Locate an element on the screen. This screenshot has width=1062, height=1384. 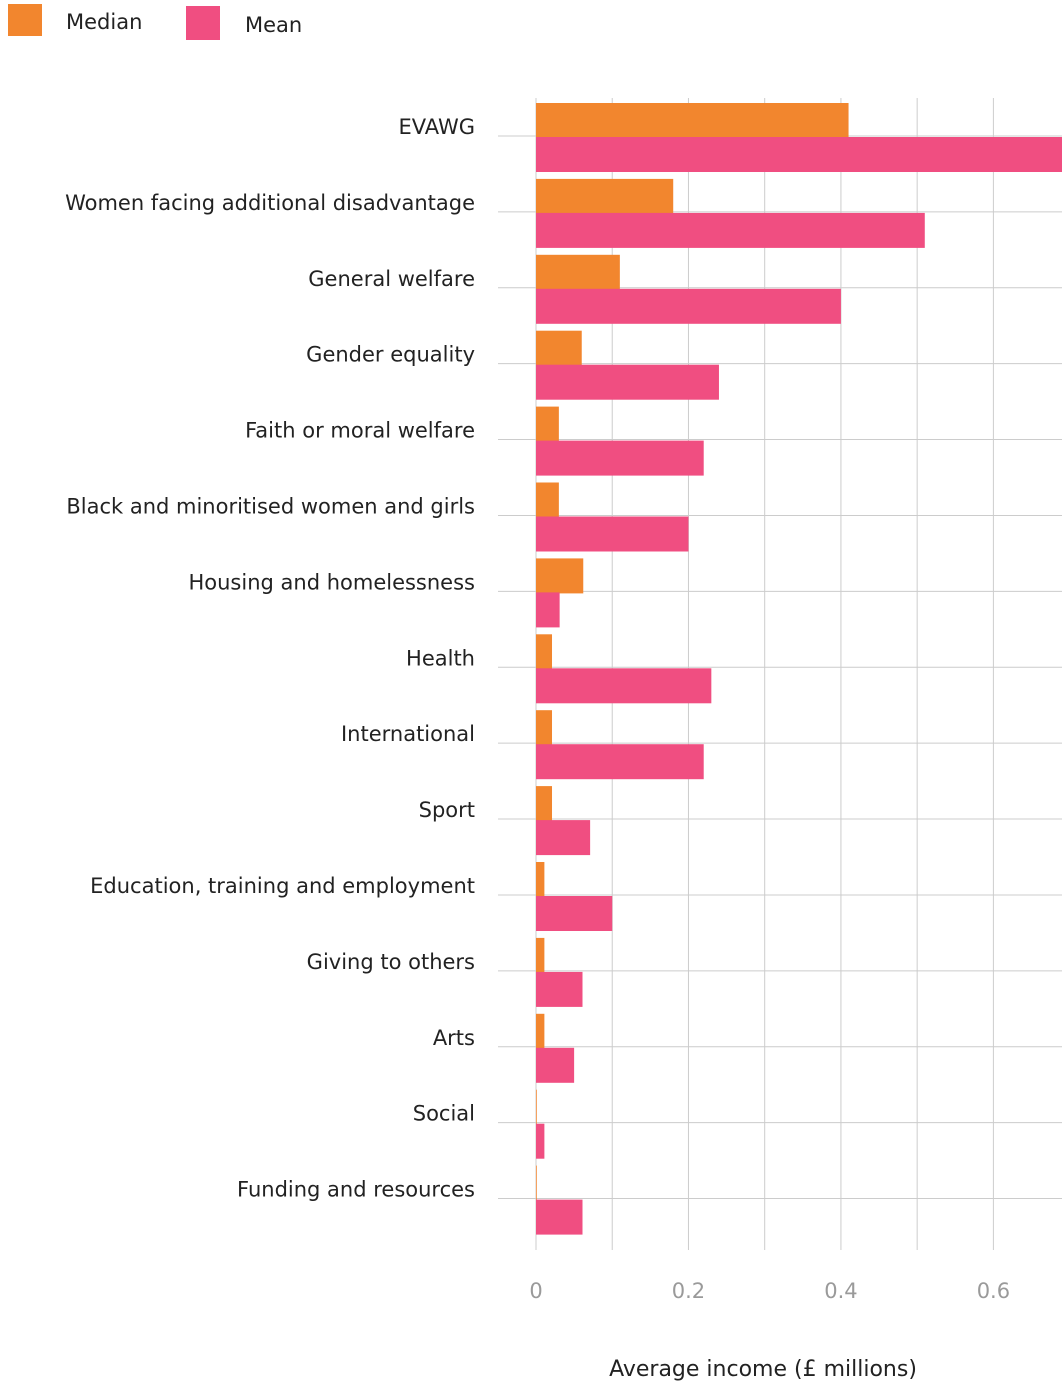
bar-median-faith-or-moral-welfare is located at coordinates (547, 424).